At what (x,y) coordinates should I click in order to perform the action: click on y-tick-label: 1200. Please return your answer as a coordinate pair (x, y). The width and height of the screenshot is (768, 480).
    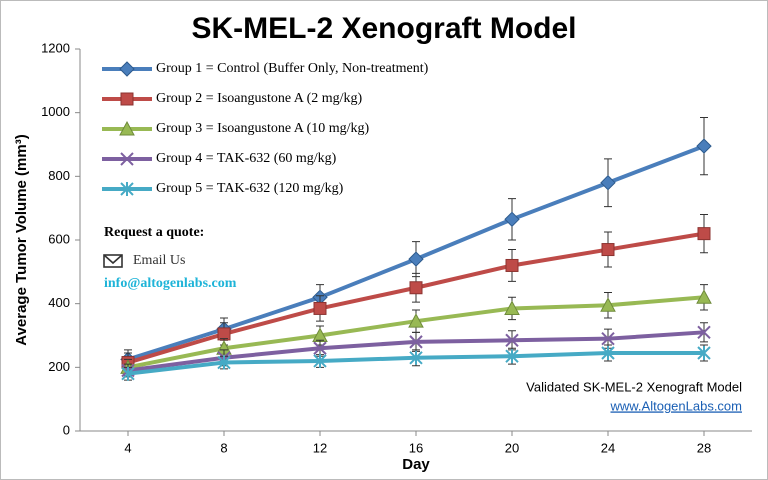
    Looking at the image, I should click on (55, 47).